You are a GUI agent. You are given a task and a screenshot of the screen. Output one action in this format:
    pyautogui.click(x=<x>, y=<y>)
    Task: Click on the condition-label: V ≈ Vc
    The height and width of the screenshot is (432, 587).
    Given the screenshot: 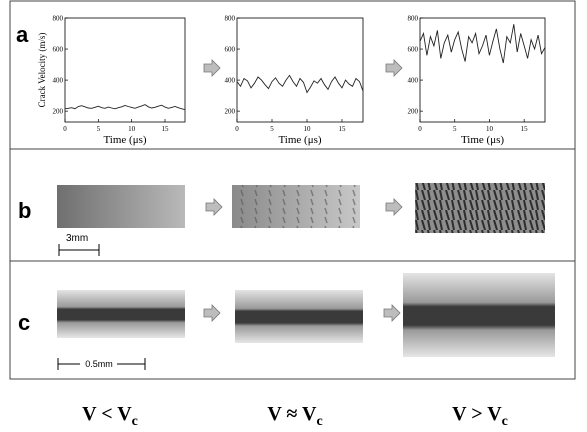 What is the action you would take?
    pyautogui.click(x=294, y=416)
    